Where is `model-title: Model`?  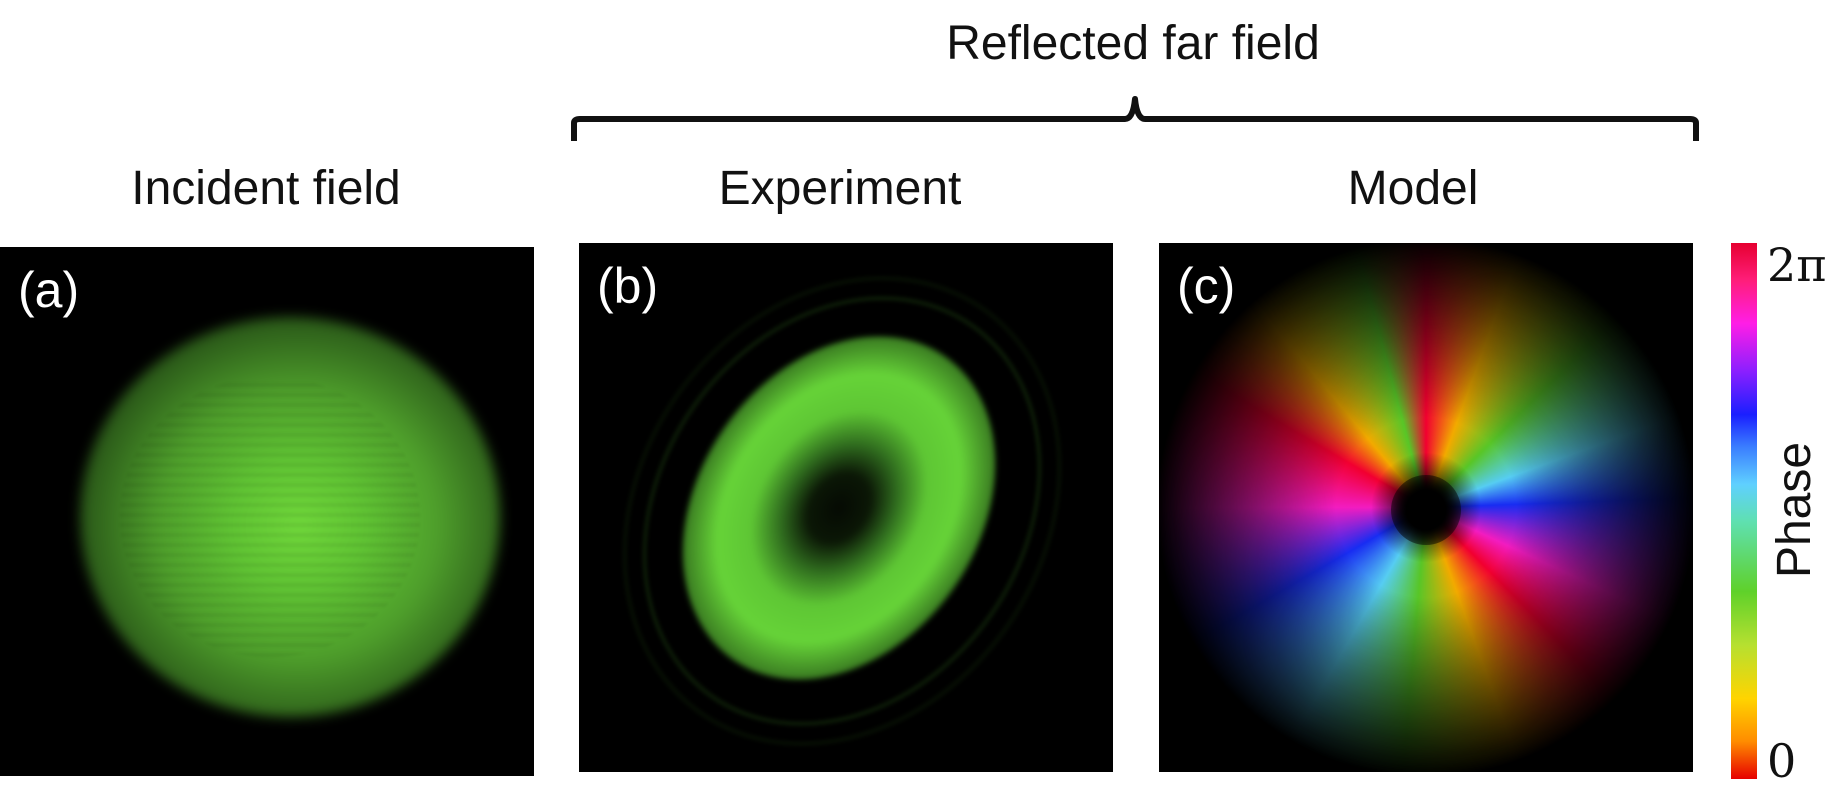 model-title: Model is located at coordinates (1413, 188).